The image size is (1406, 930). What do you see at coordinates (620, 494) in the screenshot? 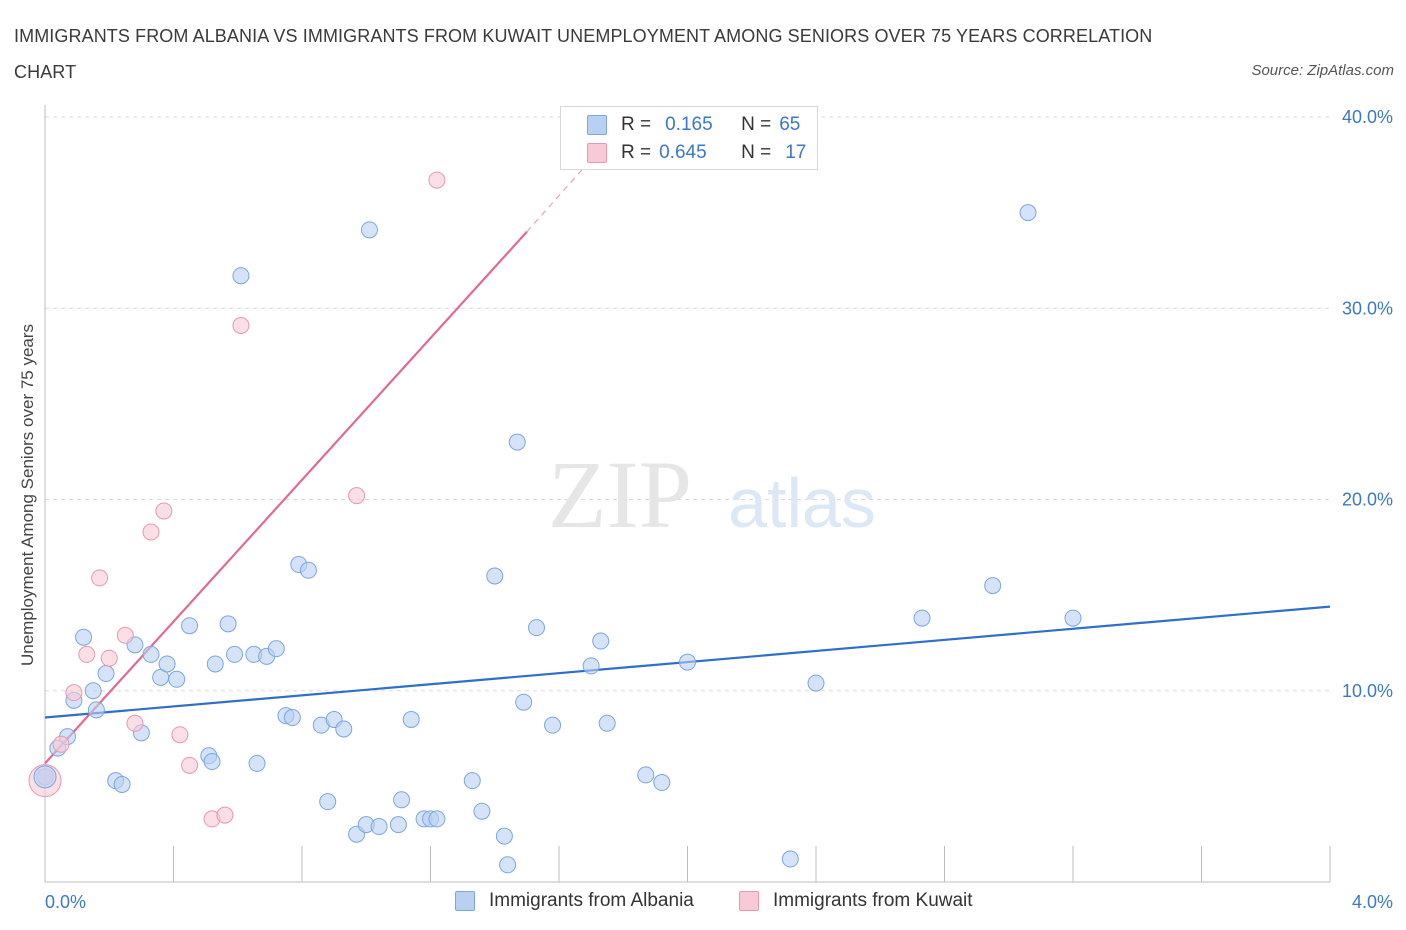
I see `watermark-zip: ZIP` at bounding box center [620, 494].